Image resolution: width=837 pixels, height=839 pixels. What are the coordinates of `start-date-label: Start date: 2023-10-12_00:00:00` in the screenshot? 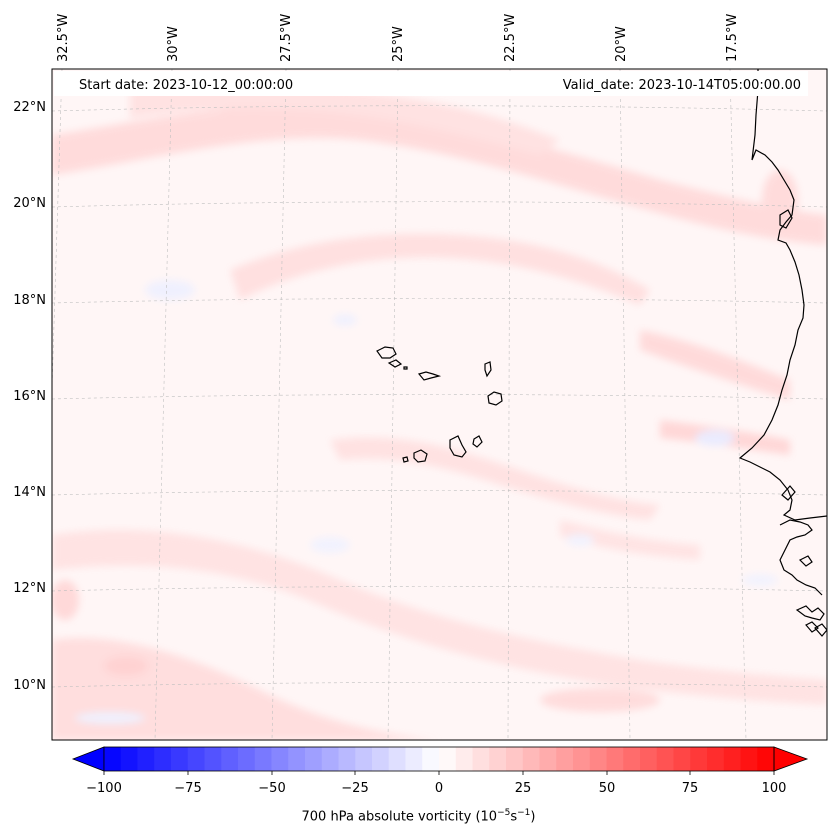 It's located at (186, 85).